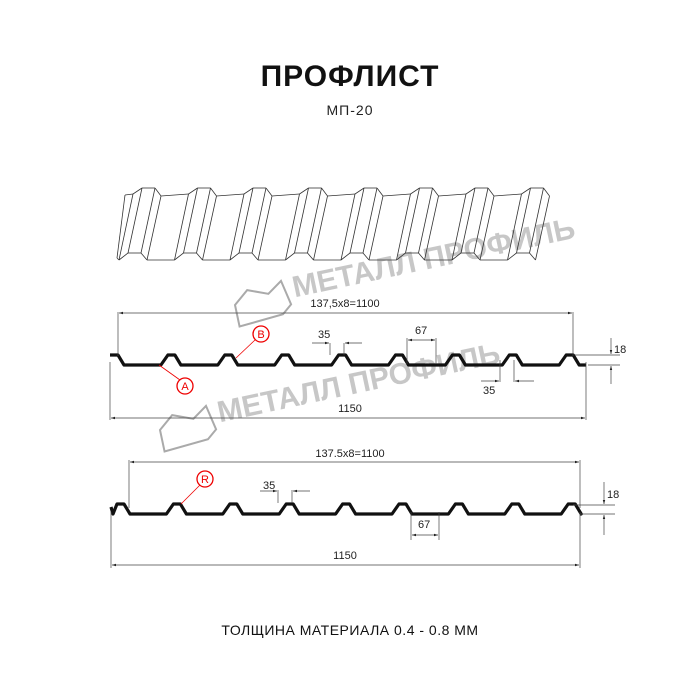  I want to click on svg-text: B, so click(260, 335).